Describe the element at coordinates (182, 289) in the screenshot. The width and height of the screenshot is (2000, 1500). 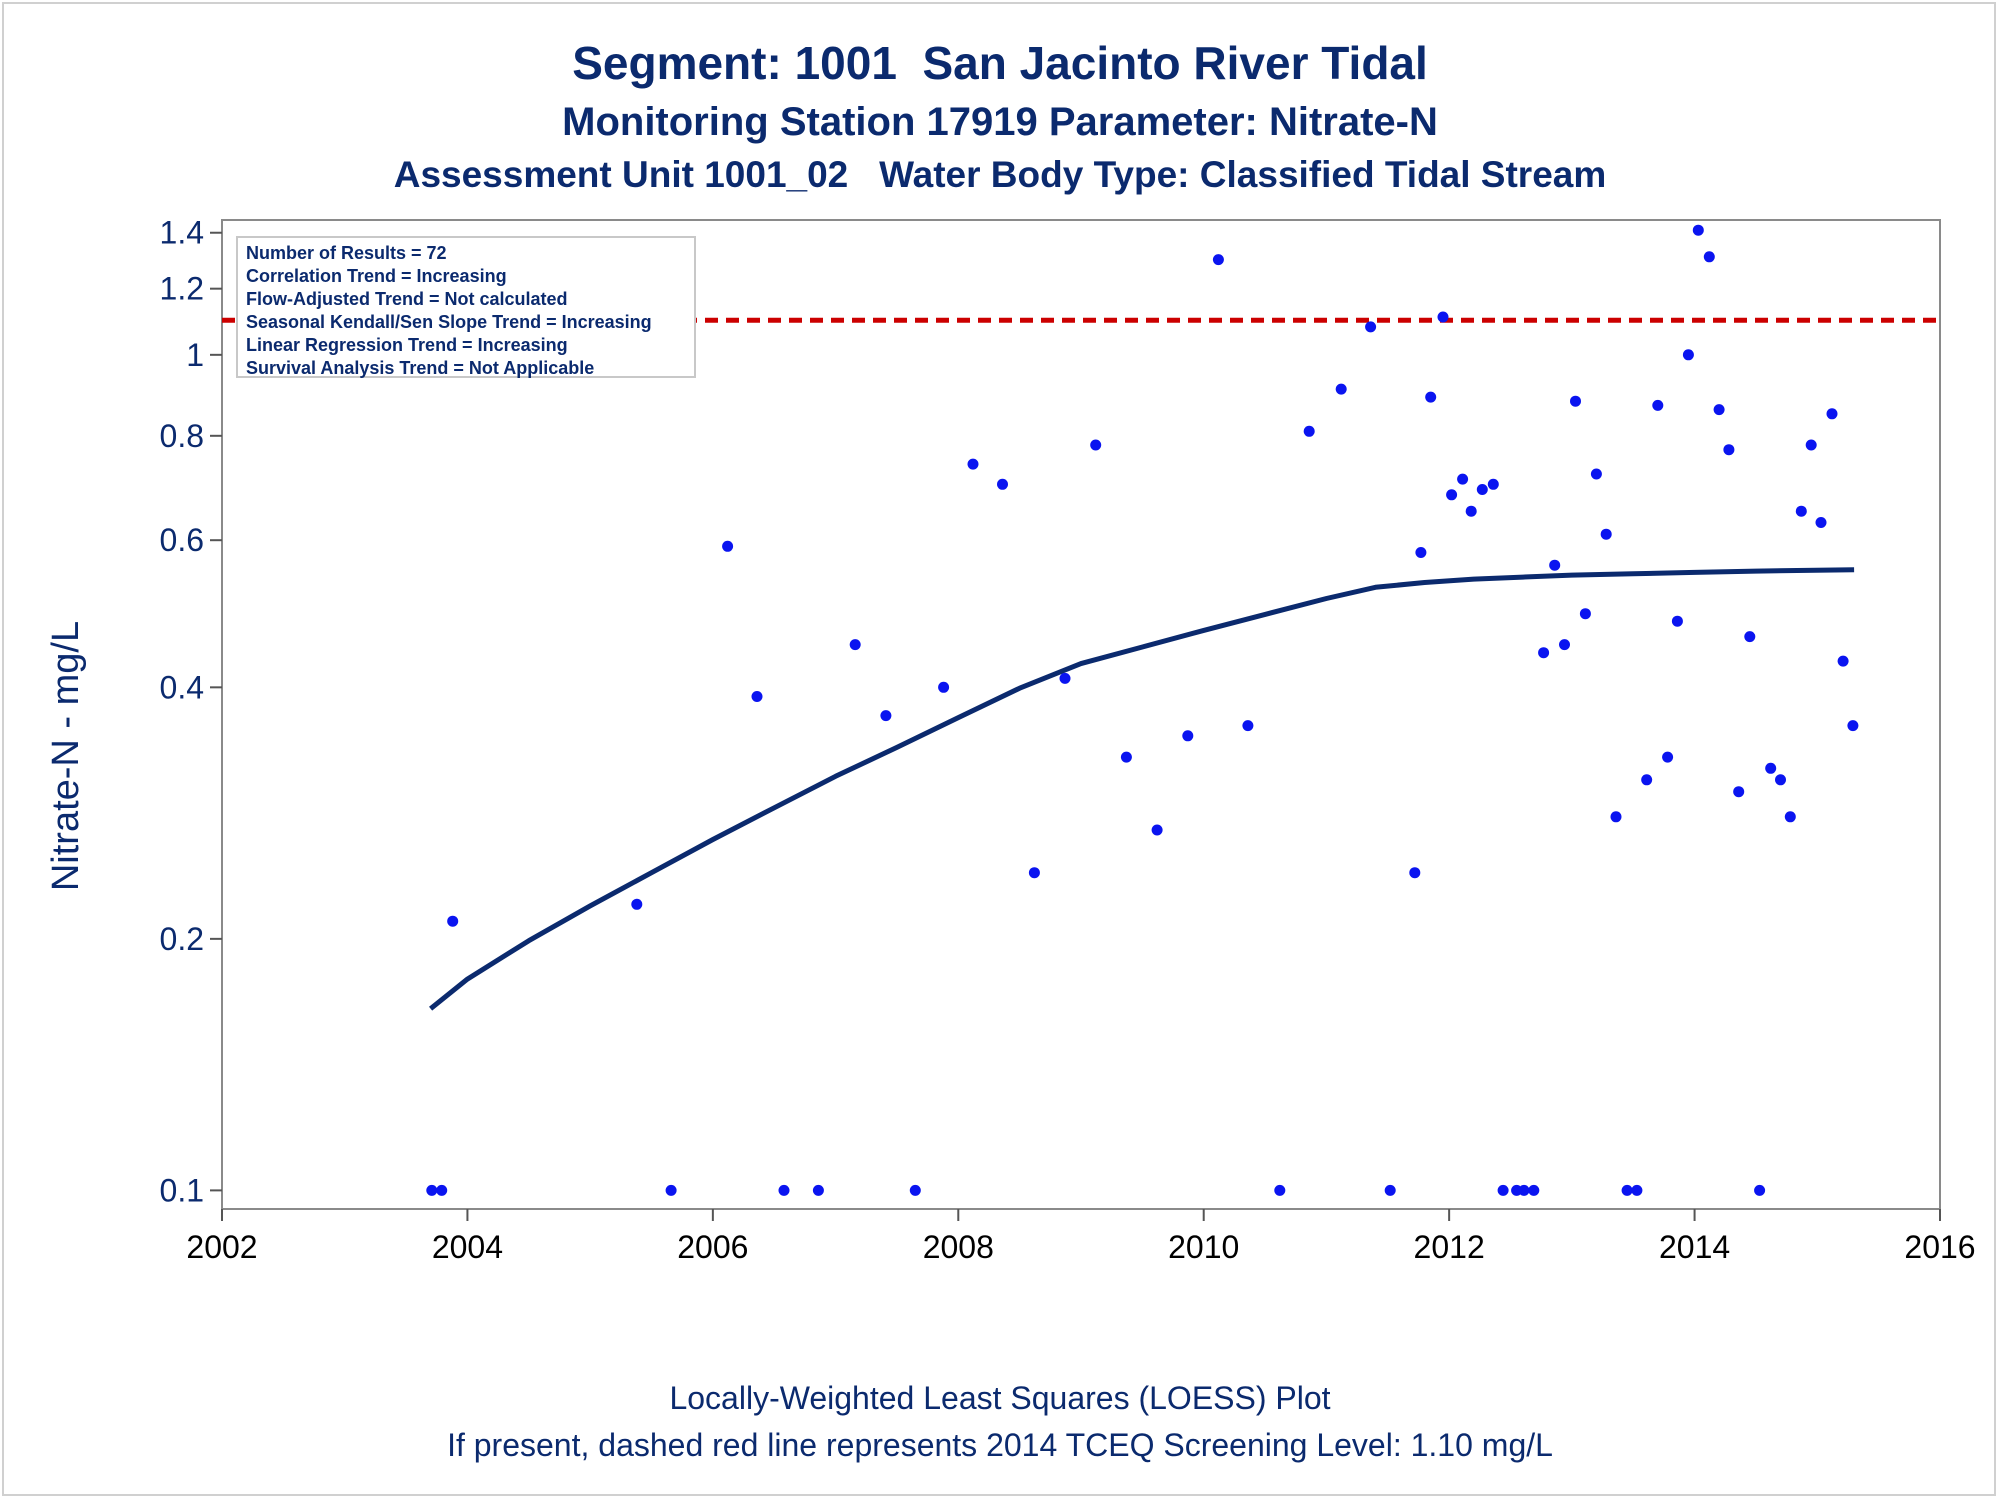
I see `y-tick-label: 1.2` at that location.